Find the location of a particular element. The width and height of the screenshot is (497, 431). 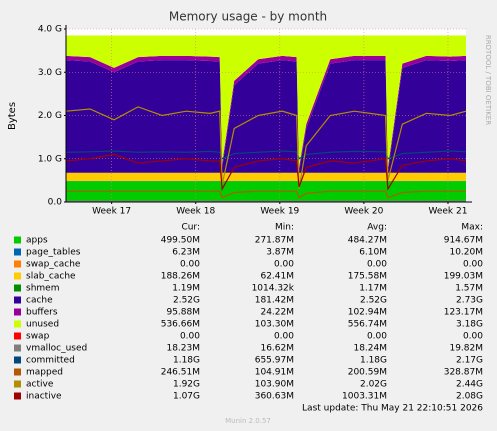

x-tick-label: Week 17 is located at coordinates (111, 212).